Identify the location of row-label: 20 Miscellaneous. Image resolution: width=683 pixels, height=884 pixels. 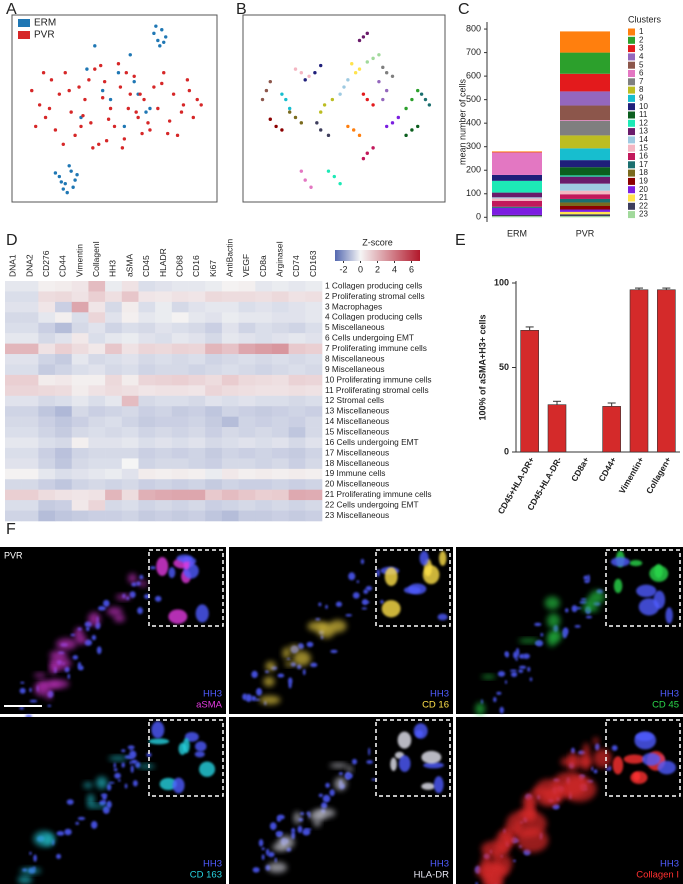
(357, 484).